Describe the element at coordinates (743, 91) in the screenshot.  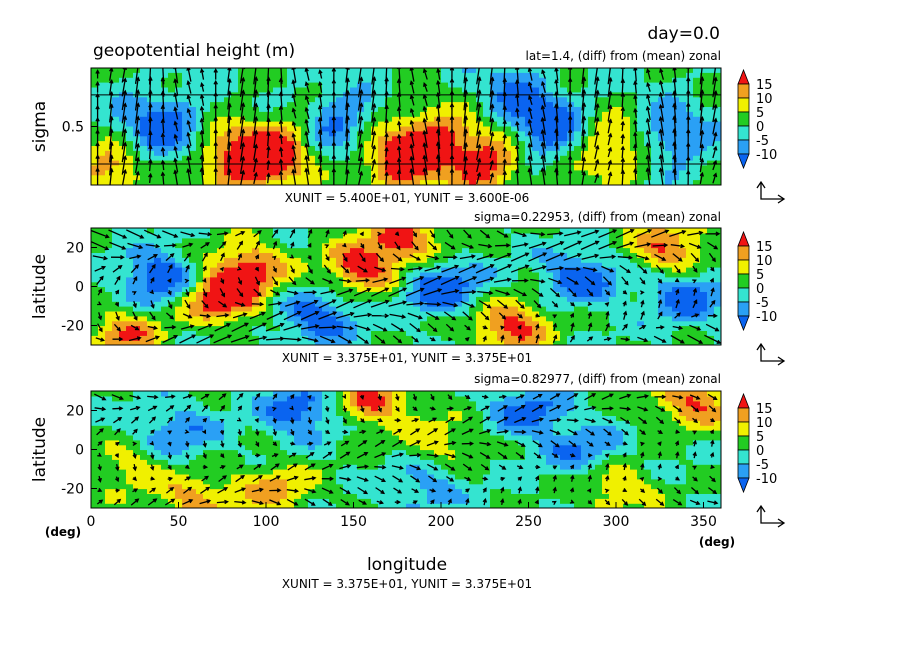
I see `colorbar-segment` at that location.